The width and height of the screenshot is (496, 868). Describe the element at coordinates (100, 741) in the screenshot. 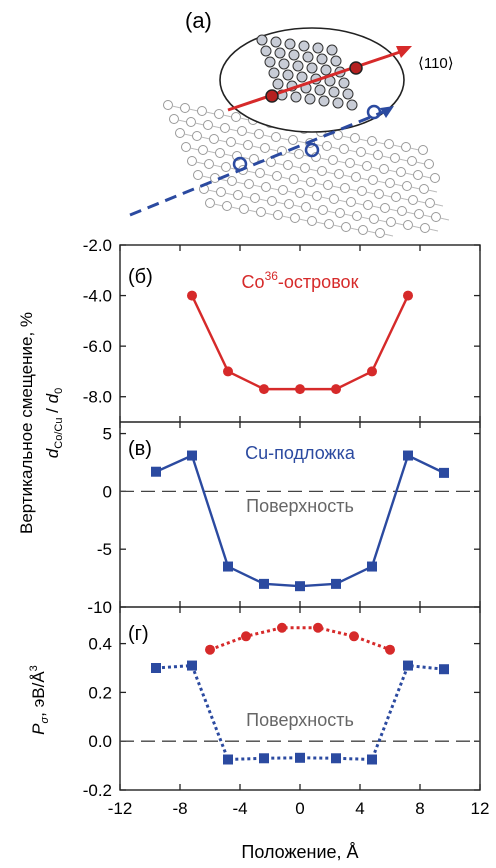

I see `y-tick-label: 0.0` at that location.